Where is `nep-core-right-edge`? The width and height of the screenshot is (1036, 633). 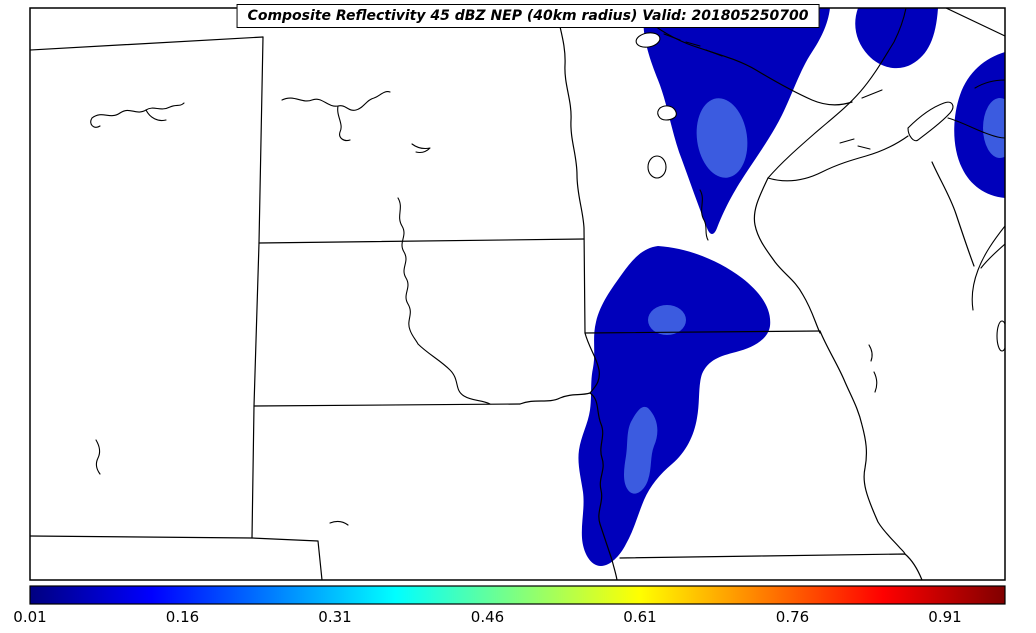
nep-core-right-edge is located at coordinates (994, 128).